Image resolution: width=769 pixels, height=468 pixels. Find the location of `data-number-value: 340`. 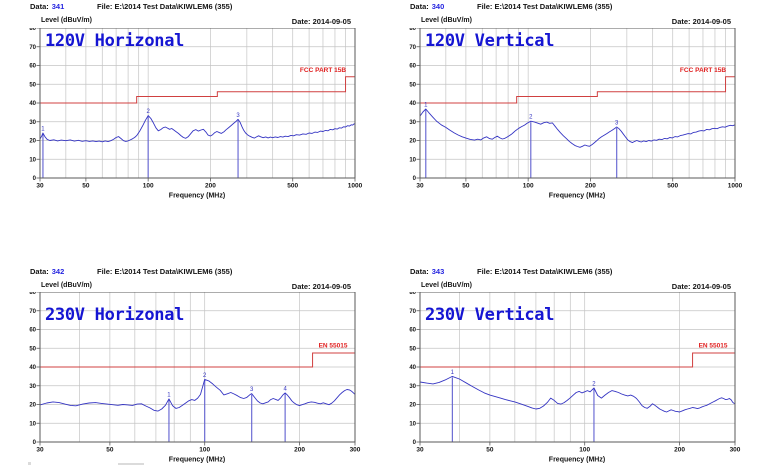

data-number-value: 340 is located at coordinates (438, 6).